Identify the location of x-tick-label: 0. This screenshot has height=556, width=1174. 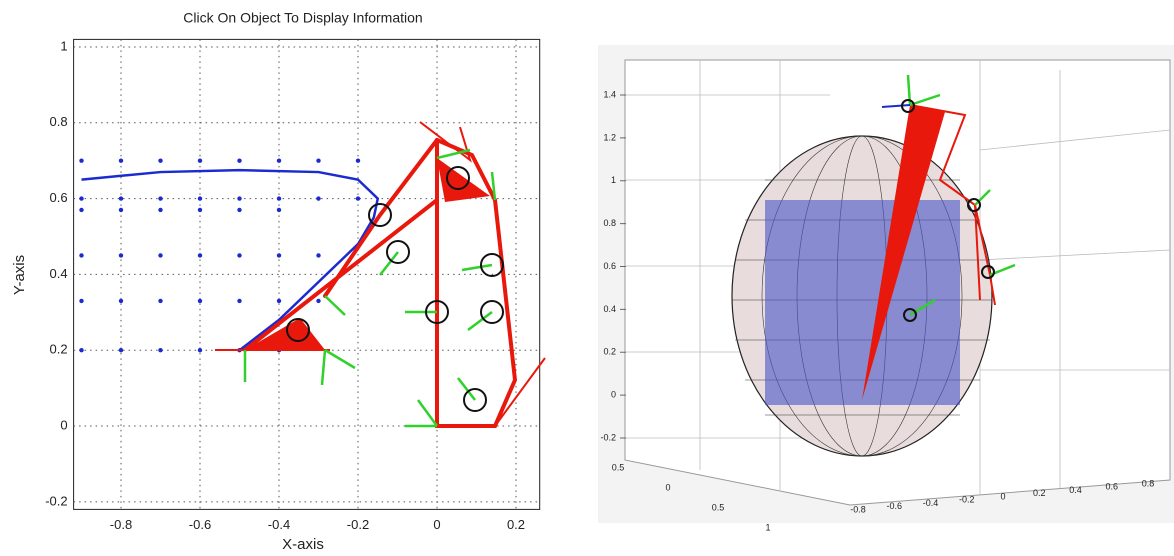
(436, 524).